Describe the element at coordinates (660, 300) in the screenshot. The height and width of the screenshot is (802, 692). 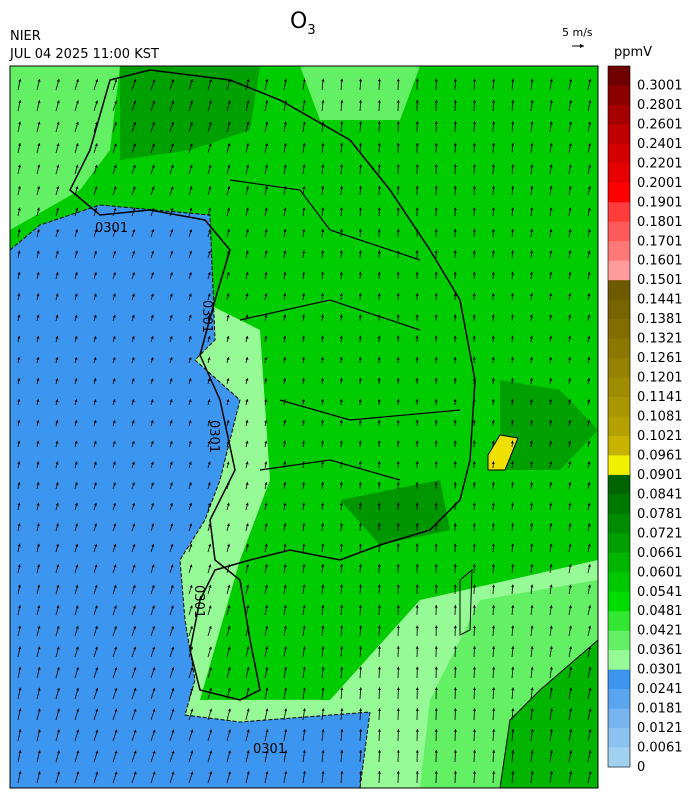
I see `colorbar-label: 0.1441` at that location.